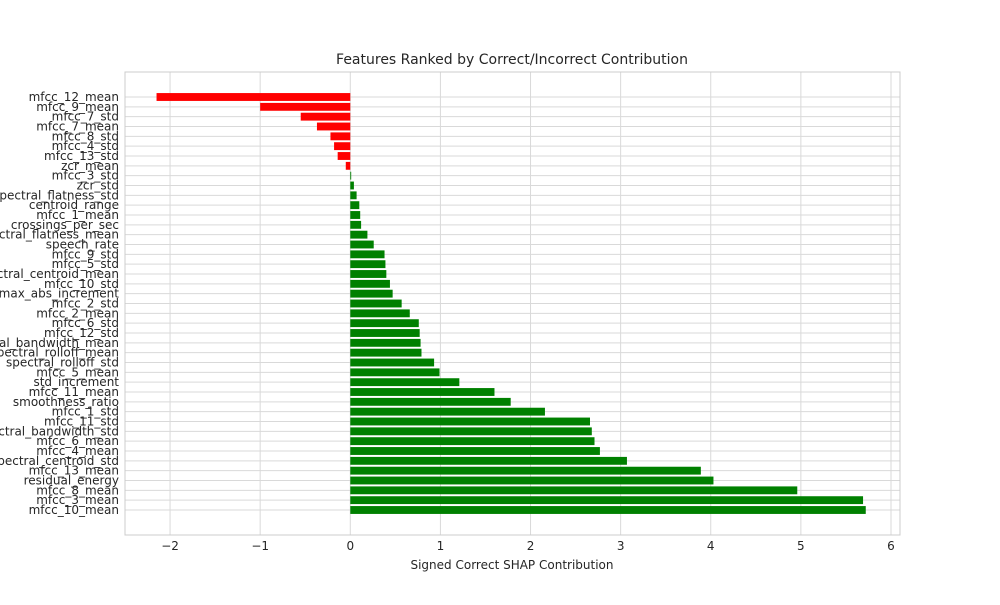 The image size is (1000, 605). I want to click on y-tick-label: mfcc_13_mean, so click(74, 471).